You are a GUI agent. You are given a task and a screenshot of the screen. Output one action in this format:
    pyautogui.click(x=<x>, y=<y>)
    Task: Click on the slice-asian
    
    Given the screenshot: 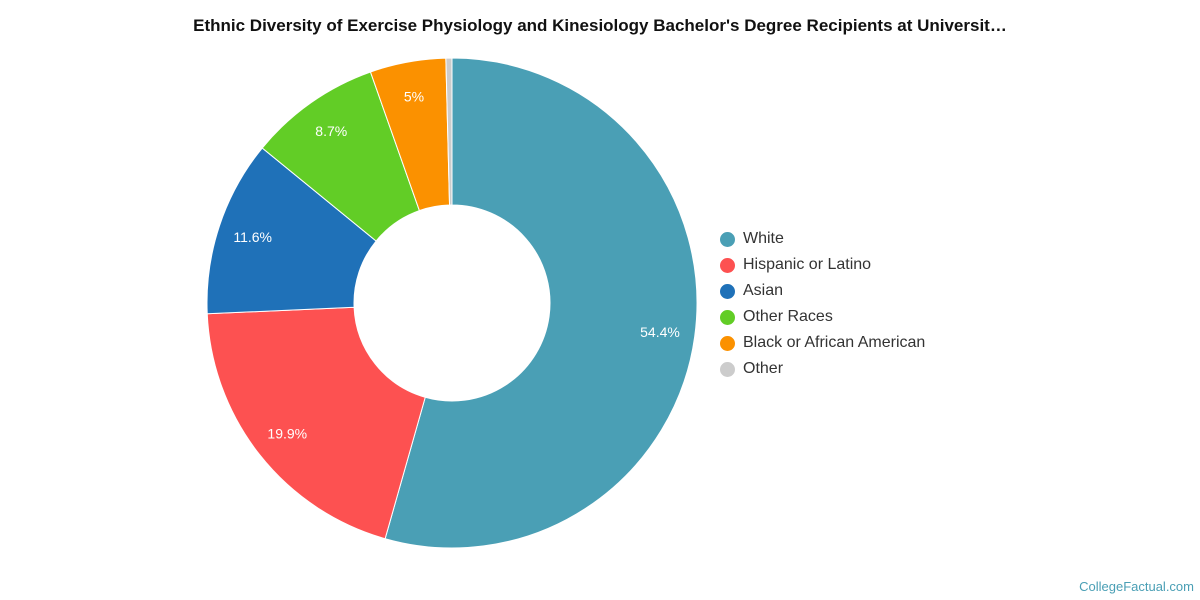 What is the action you would take?
    pyautogui.click(x=291, y=231)
    